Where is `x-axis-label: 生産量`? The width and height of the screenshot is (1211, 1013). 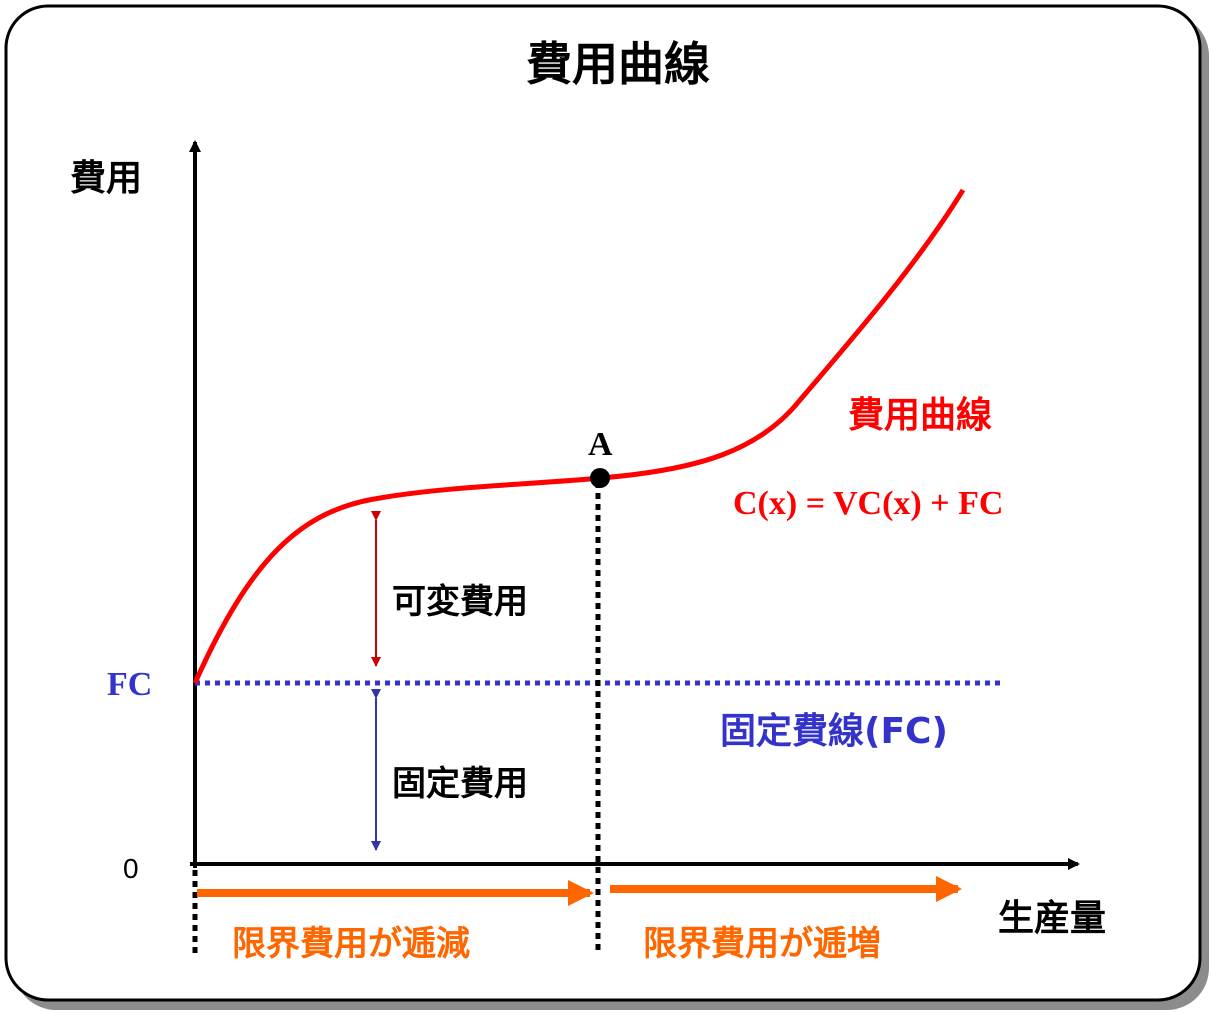 x-axis-label: 生産量 is located at coordinates (1052, 918).